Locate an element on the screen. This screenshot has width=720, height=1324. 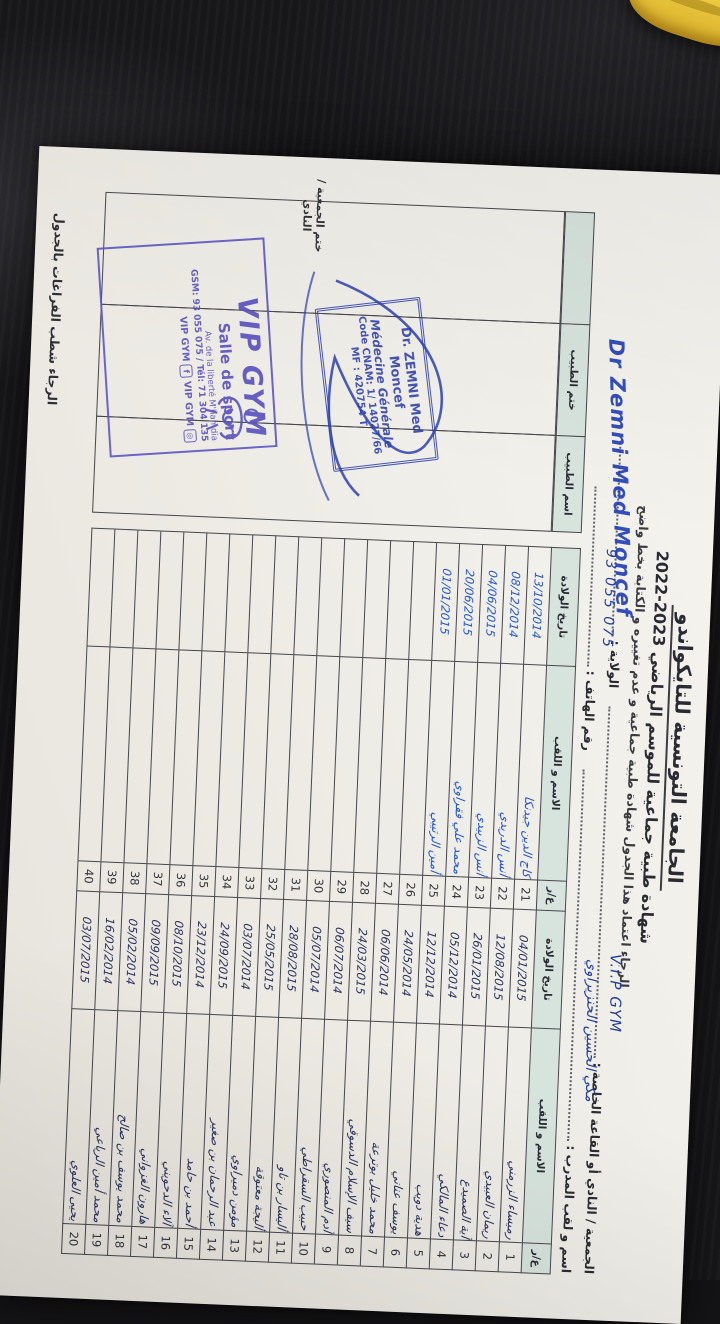
entry-number: 3 is located at coordinates (464, 1255).